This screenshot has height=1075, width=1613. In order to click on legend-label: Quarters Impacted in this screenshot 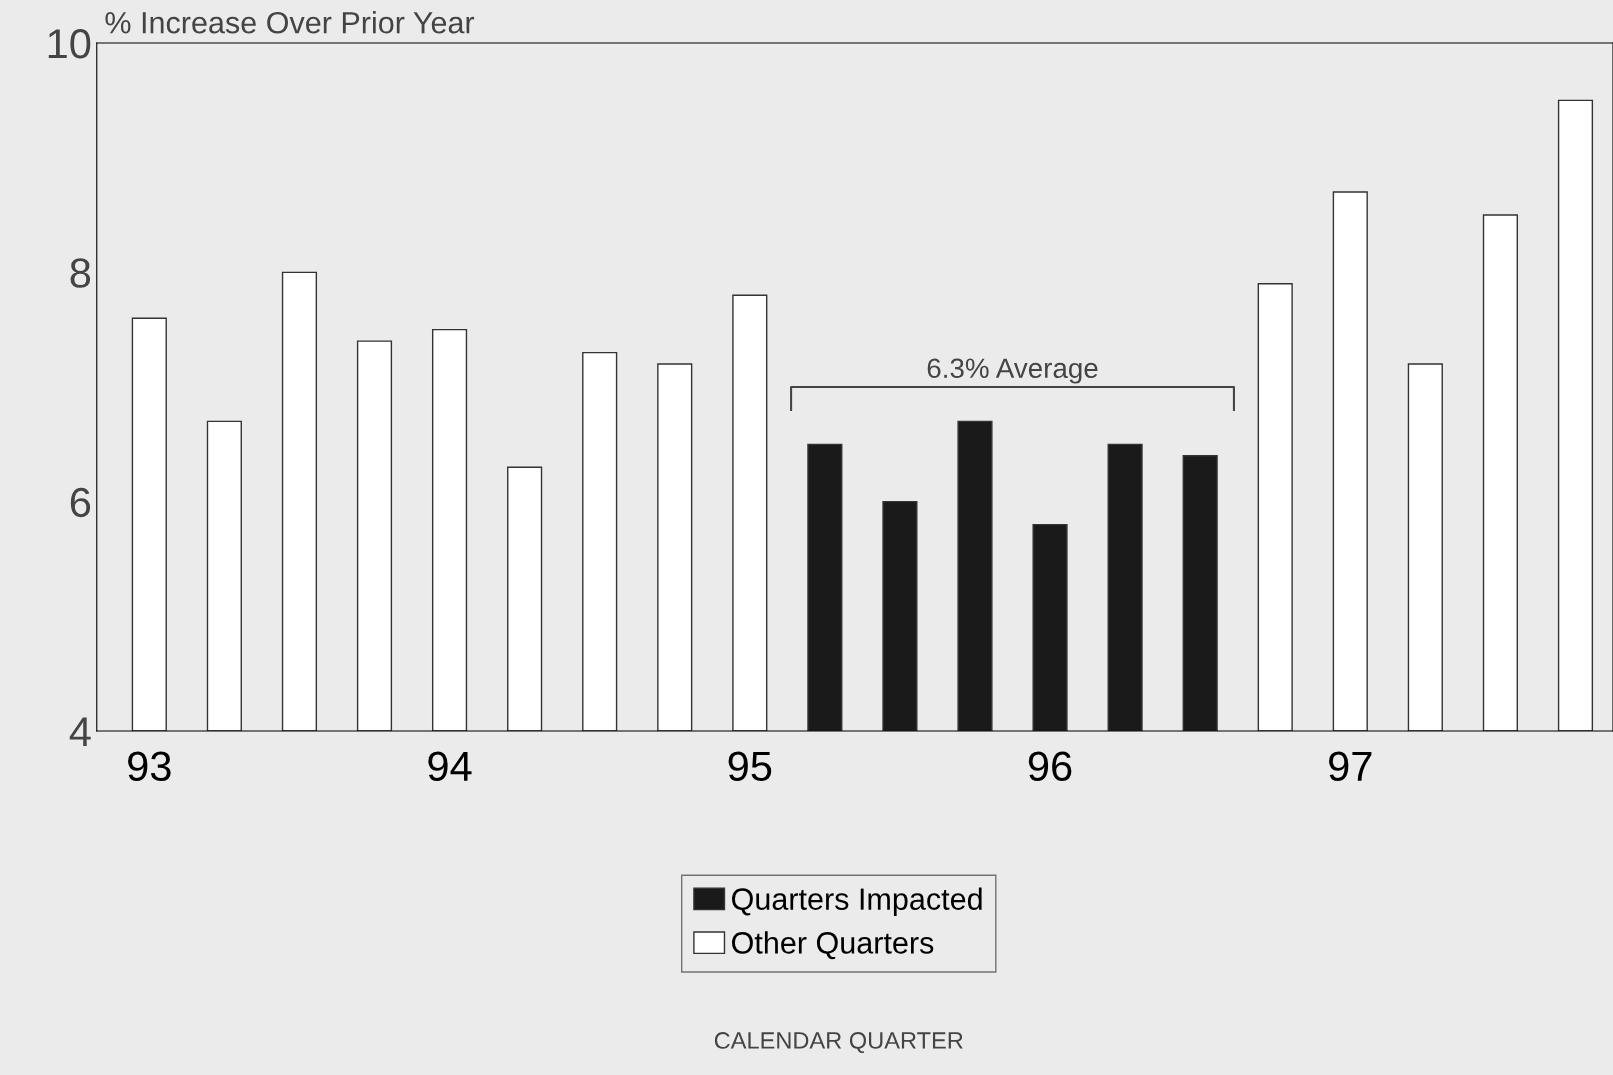, I will do `click(857, 901)`.